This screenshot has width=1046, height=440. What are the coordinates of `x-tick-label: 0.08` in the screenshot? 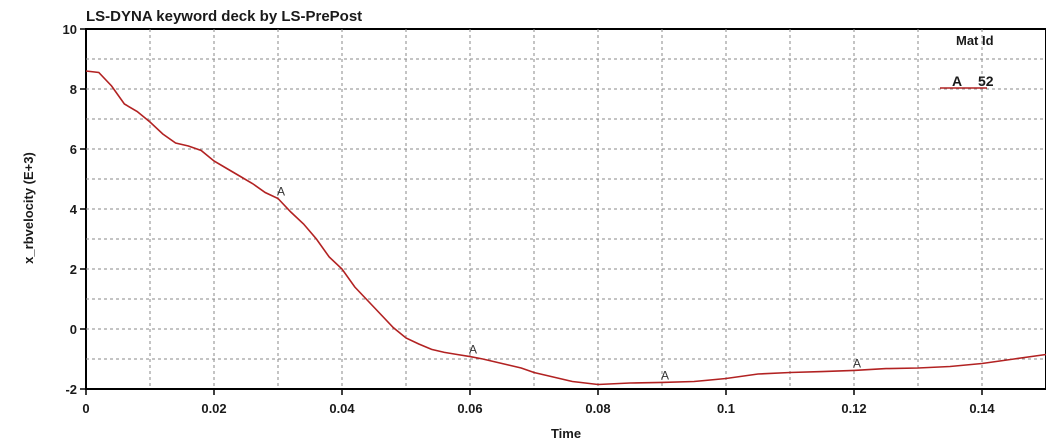 It's located at (597, 408).